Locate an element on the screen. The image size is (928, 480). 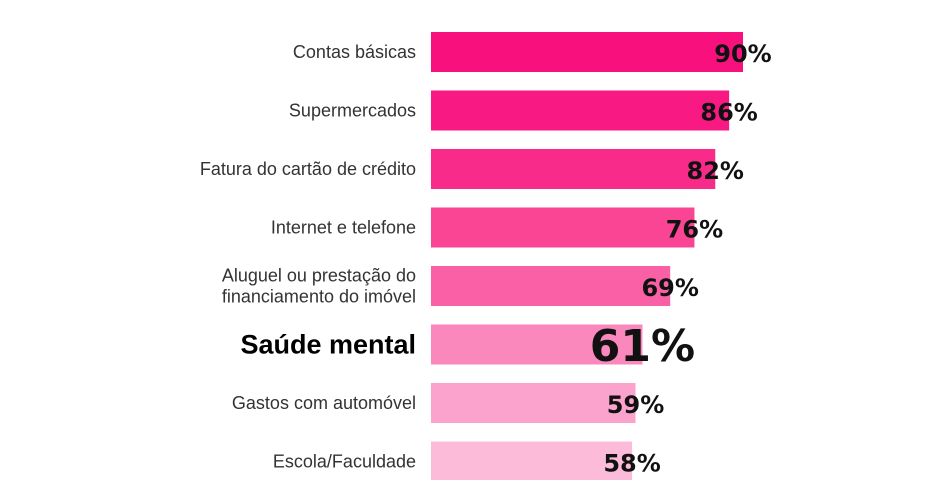
value-label: 59% is located at coordinates (635, 405).